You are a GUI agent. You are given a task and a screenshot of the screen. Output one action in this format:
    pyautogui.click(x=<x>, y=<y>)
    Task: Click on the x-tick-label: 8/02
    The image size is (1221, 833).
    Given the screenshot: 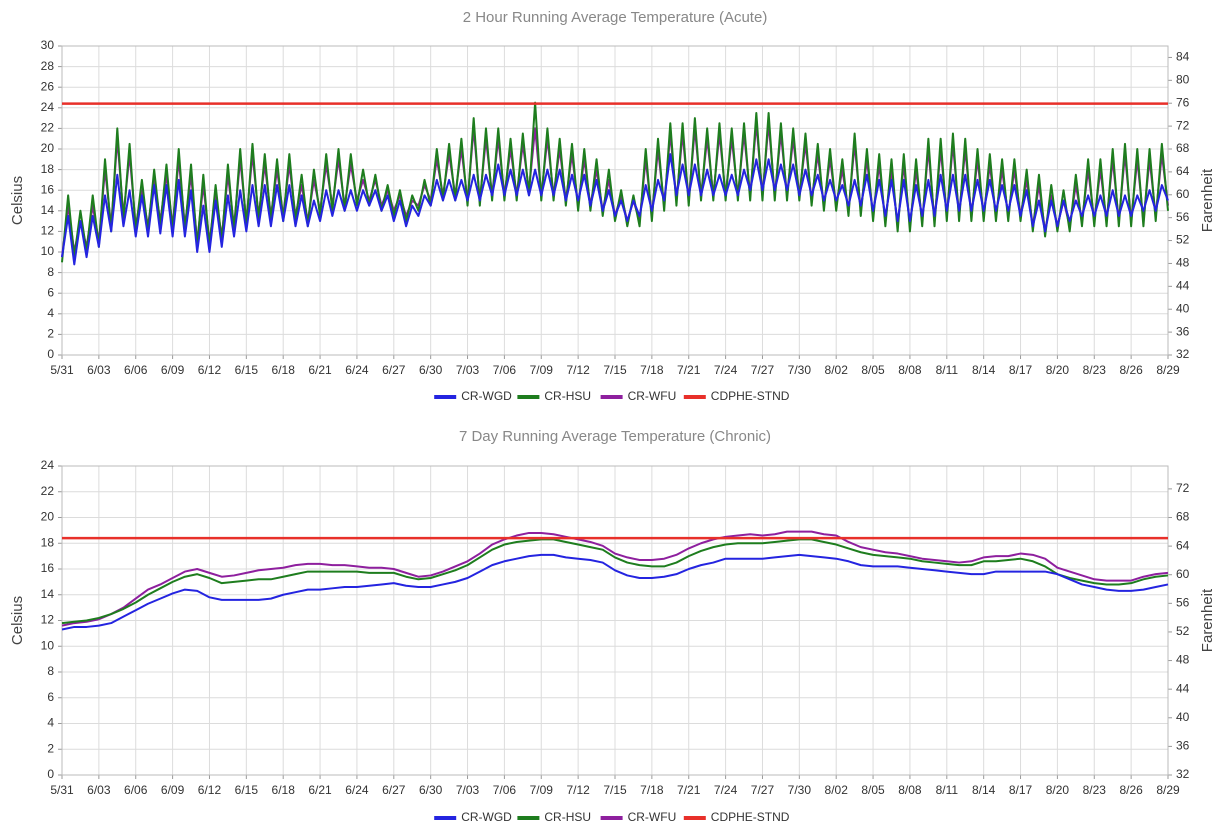 What is the action you would take?
    pyautogui.click(x=837, y=790)
    